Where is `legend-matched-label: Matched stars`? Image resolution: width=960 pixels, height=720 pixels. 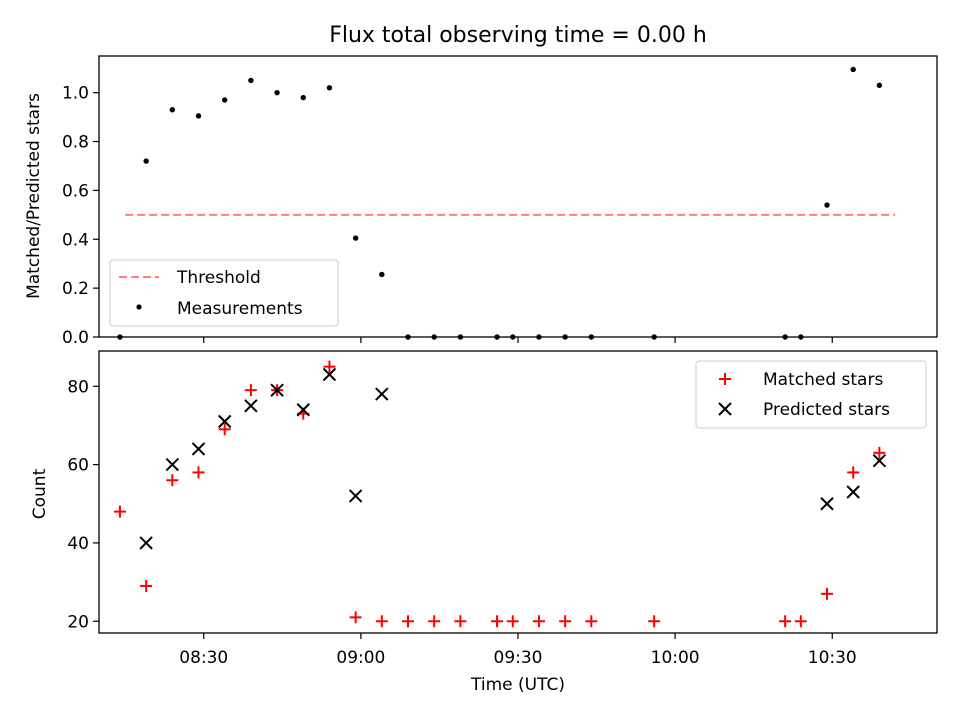 legend-matched-label: Matched stars is located at coordinates (823, 380).